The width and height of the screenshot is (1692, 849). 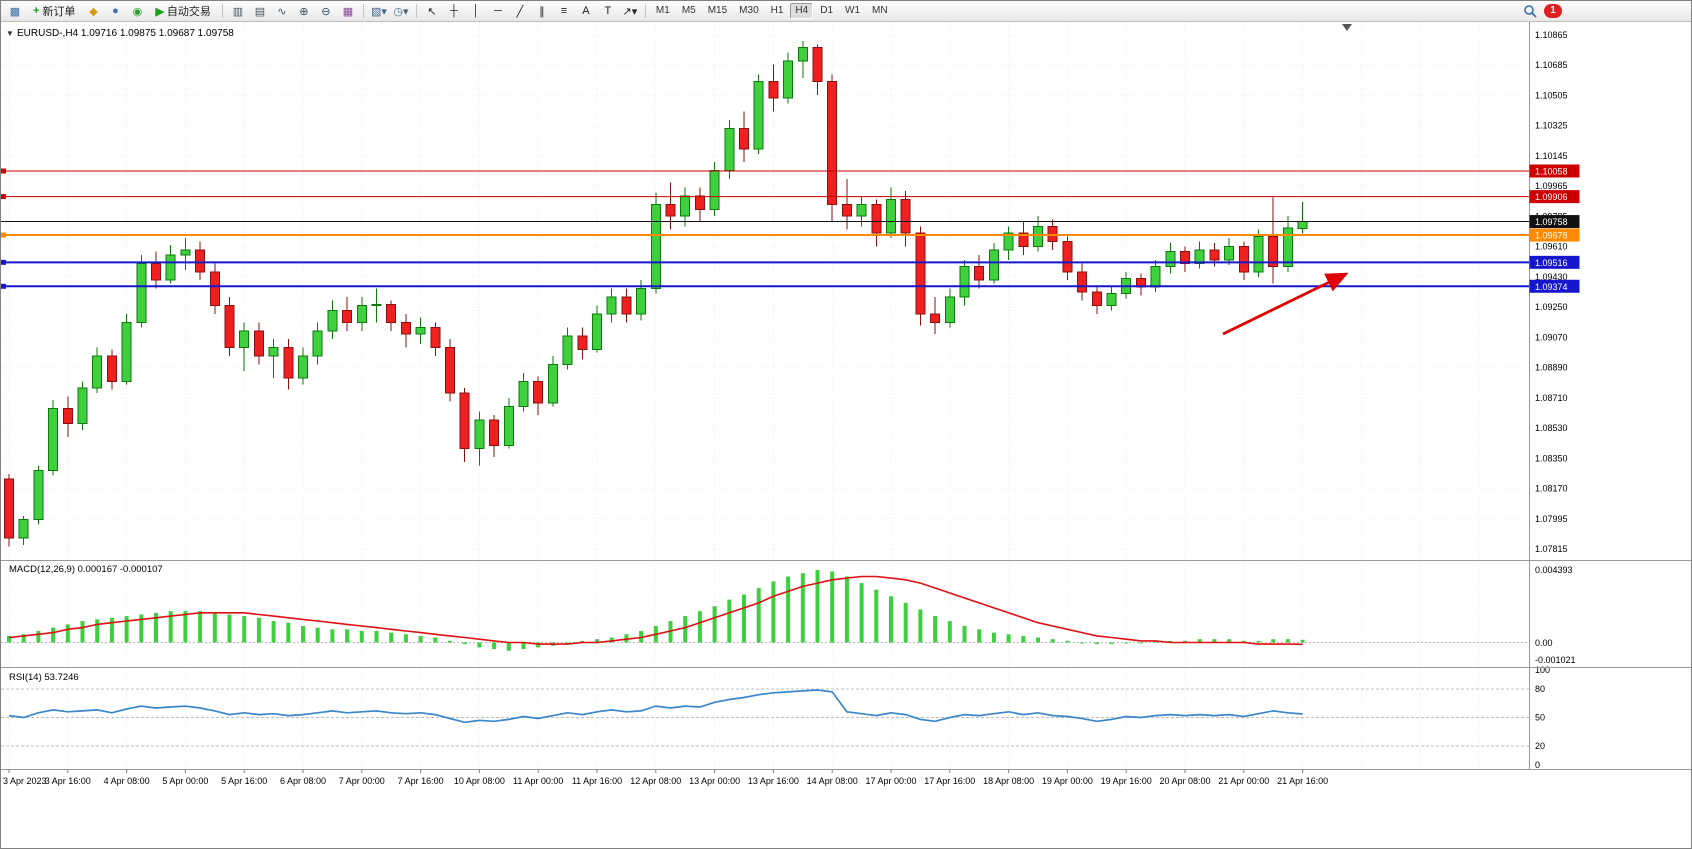 What do you see at coordinates (1347, 27) in the screenshot?
I see `chart-shift-marker` at bounding box center [1347, 27].